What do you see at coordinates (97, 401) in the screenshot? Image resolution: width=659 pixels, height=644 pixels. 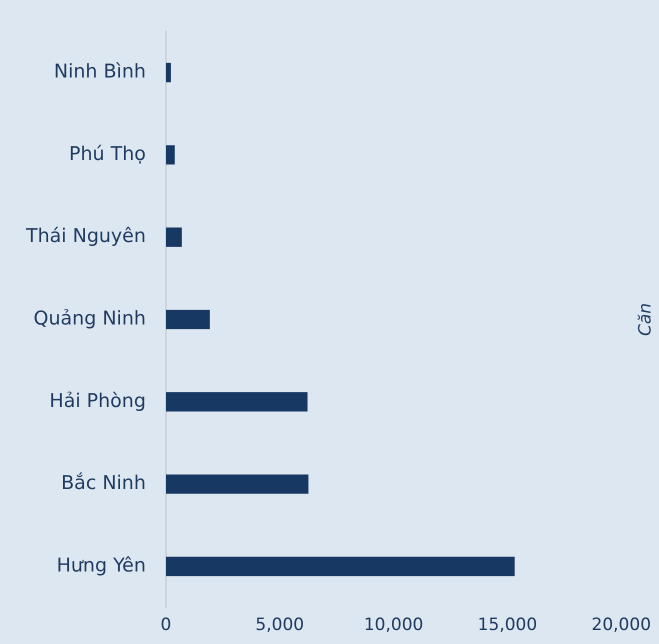 I see `y-tick-label: Hải Phòng` at bounding box center [97, 401].